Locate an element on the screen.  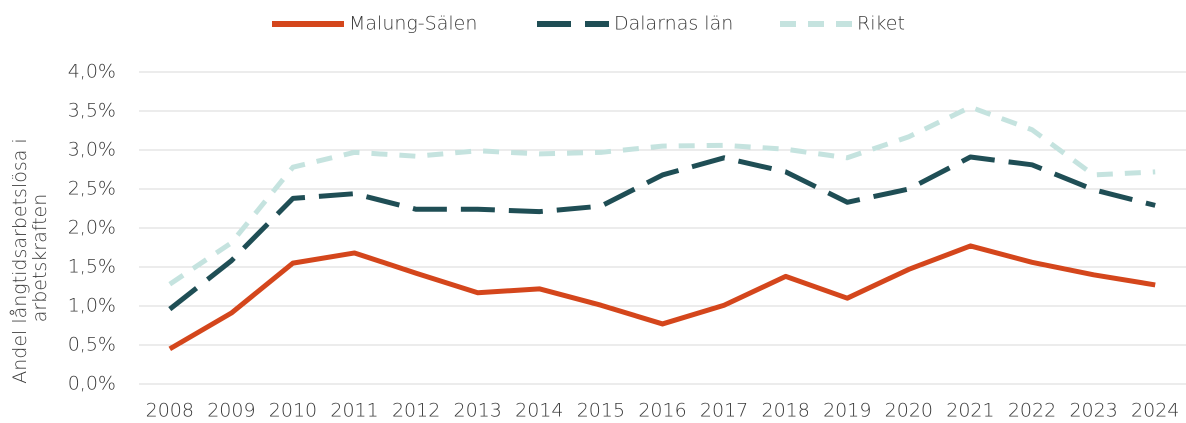
x-tick-label: 2021 is located at coordinates (970, 411).